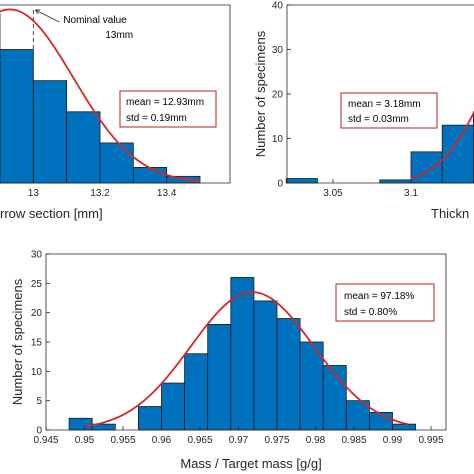 Image resolution: width=474 pixels, height=474 pixels. I want to click on mass-xtick-label-2: 0.955, so click(122, 440).